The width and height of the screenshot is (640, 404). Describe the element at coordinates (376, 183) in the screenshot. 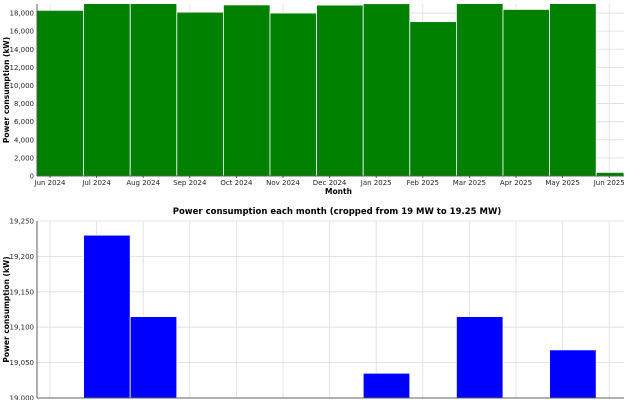

I see `x-tick-label: Jan 2025` at that location.